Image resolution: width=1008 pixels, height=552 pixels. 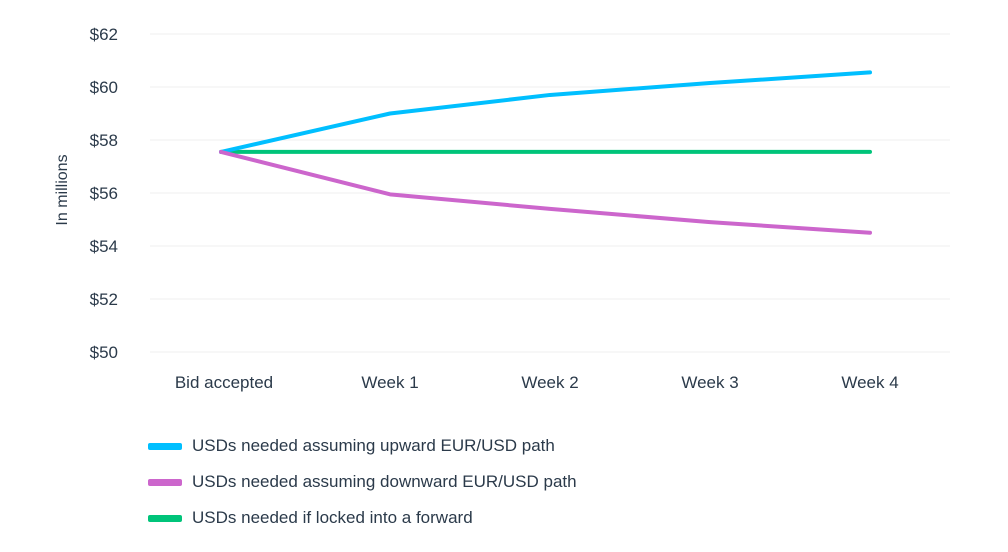 What do you see at coordinates (224, 382) in the screenshot?
I see `x-tick-label: Bid accepted` at bounding box center [224, 382].